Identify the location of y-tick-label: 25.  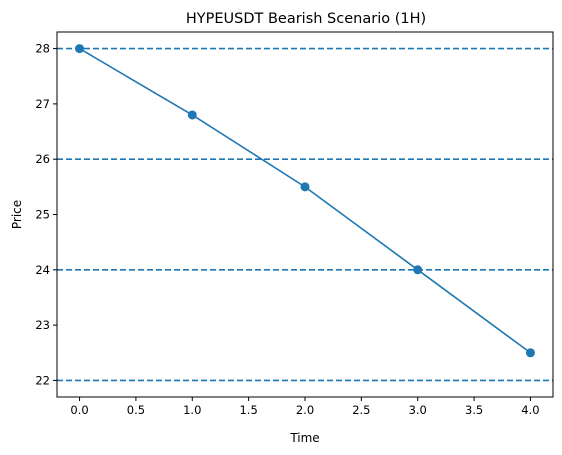
(42, 215).